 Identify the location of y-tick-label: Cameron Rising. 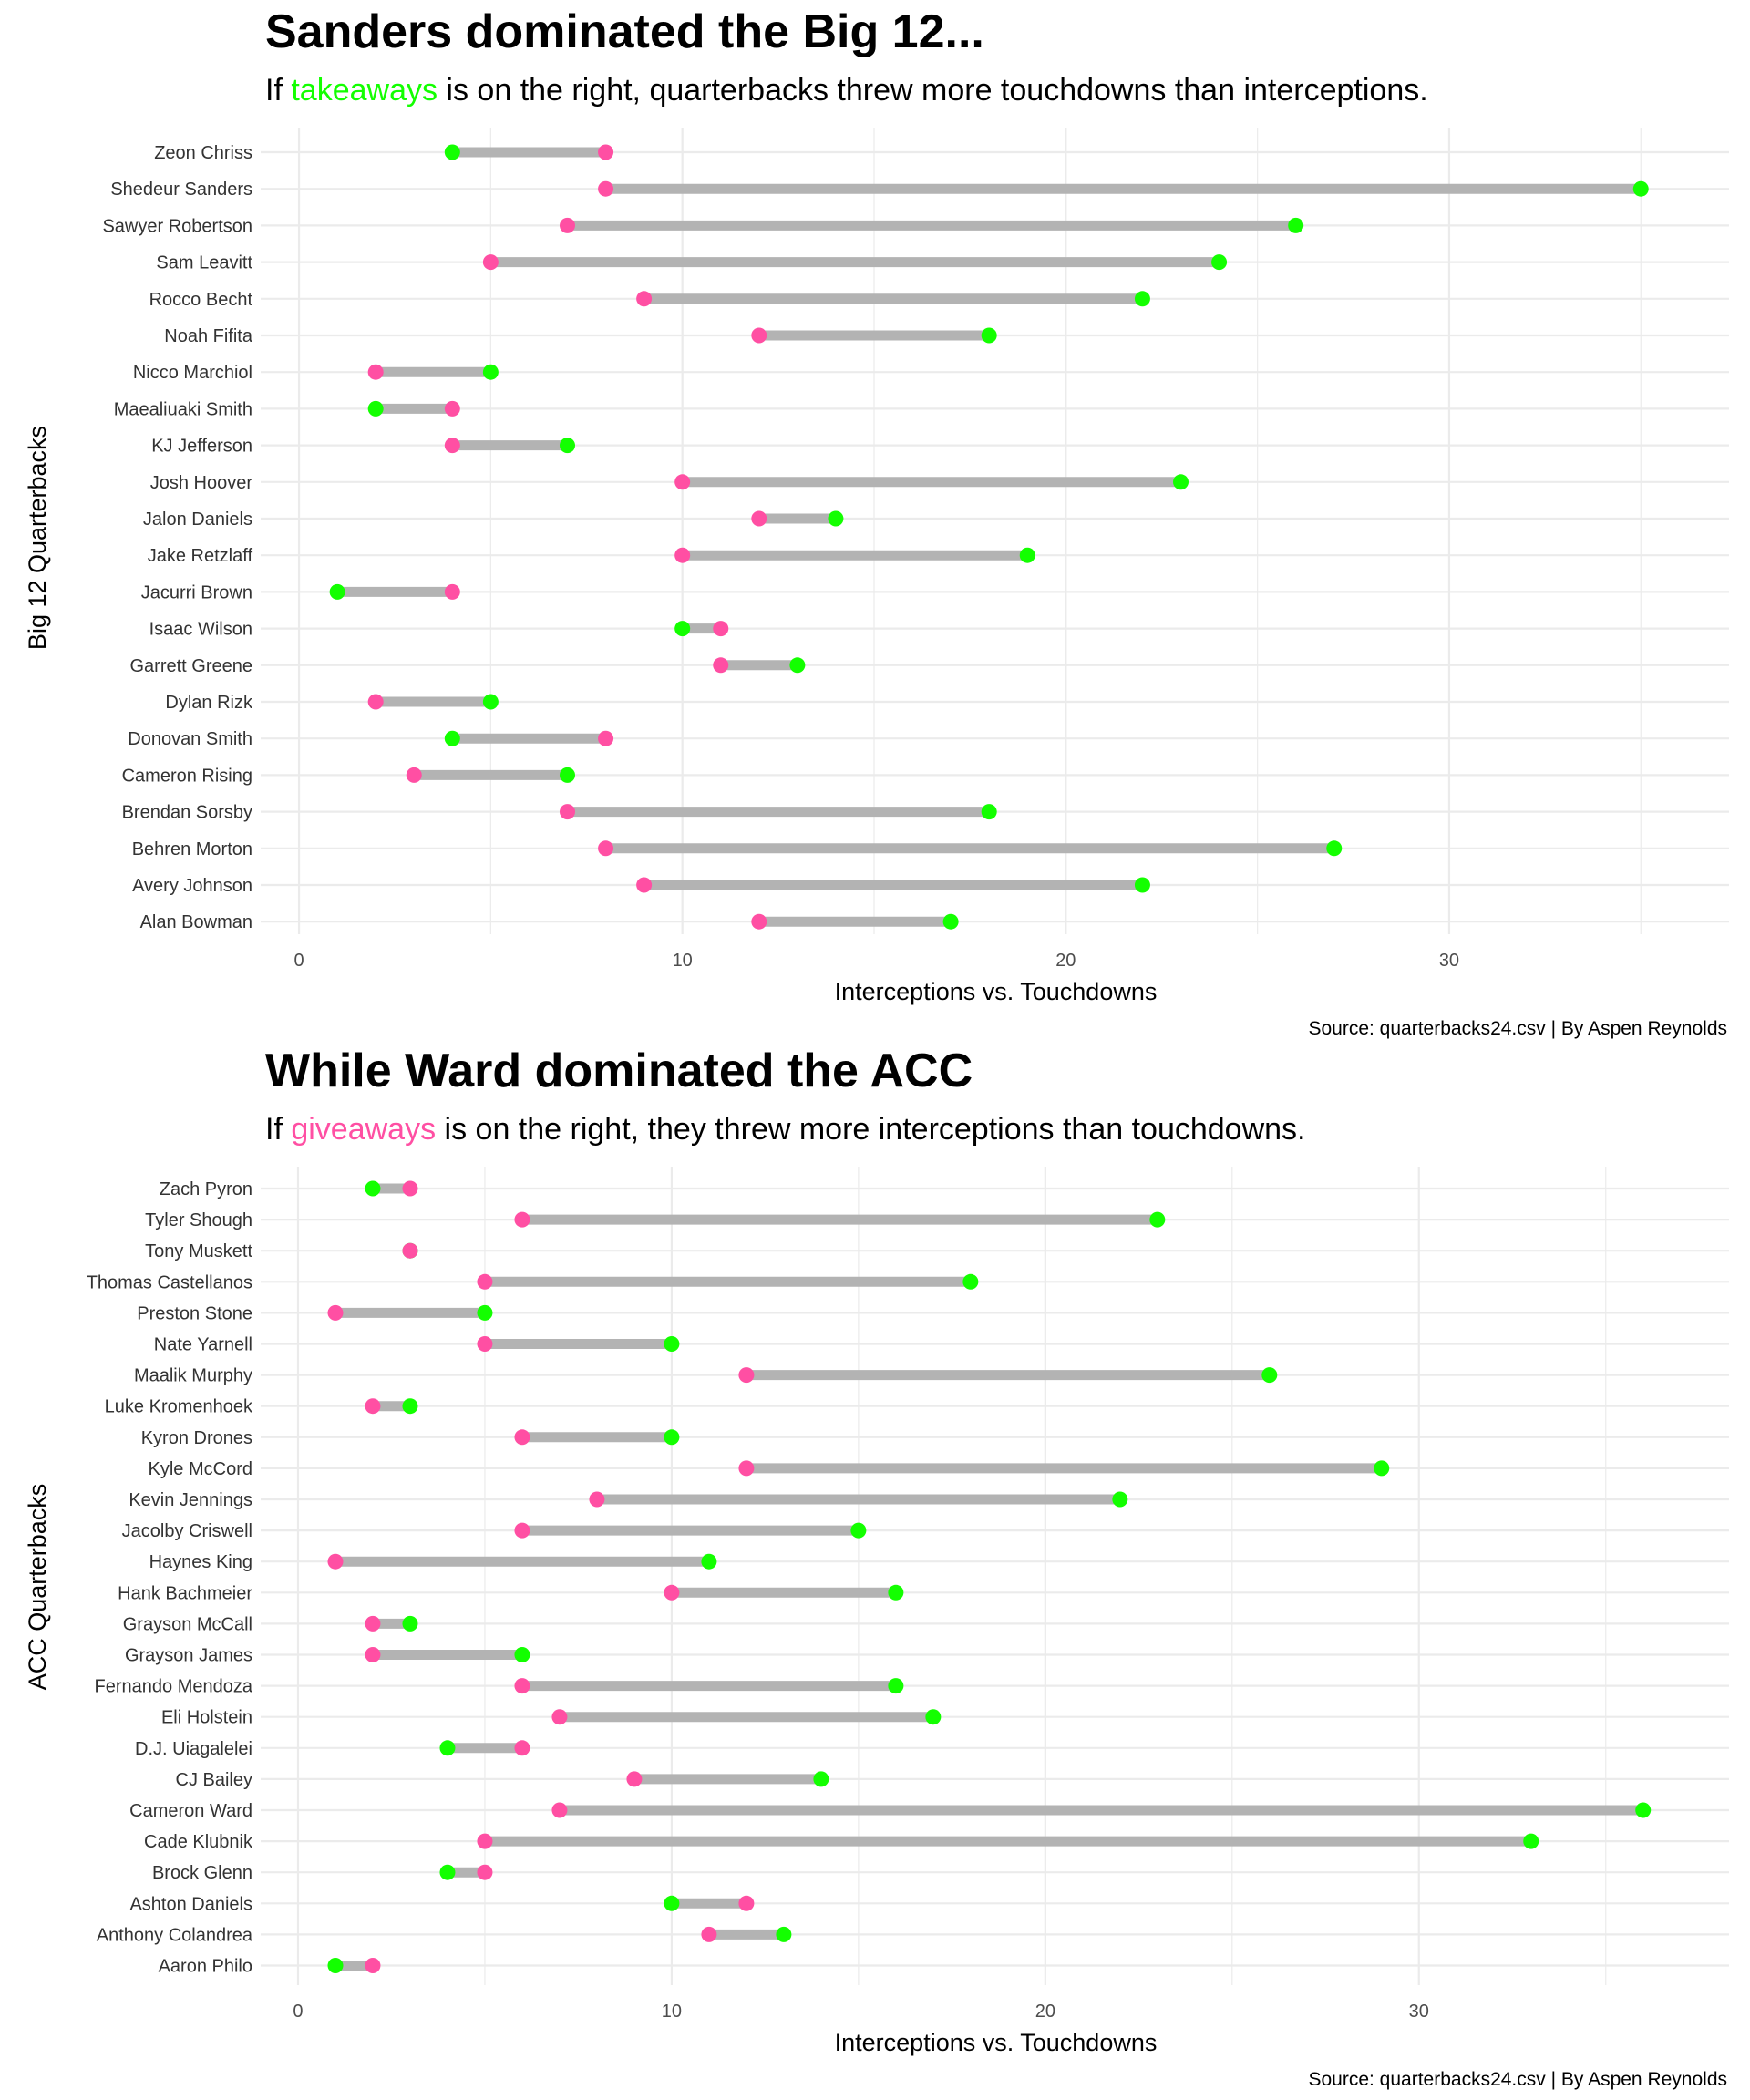
(187, 776).